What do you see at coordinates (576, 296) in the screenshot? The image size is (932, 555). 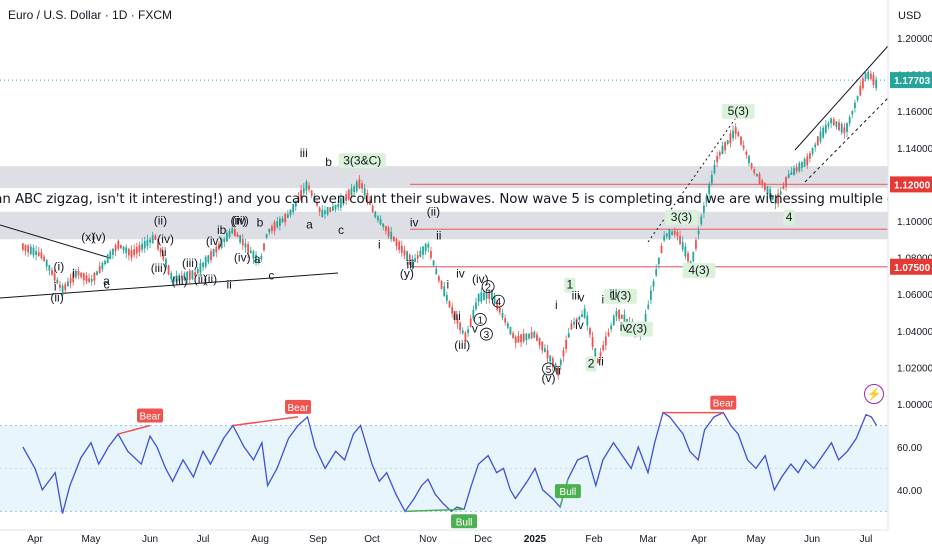 I see `wave-label: iii` at bounding box center [576, 296].